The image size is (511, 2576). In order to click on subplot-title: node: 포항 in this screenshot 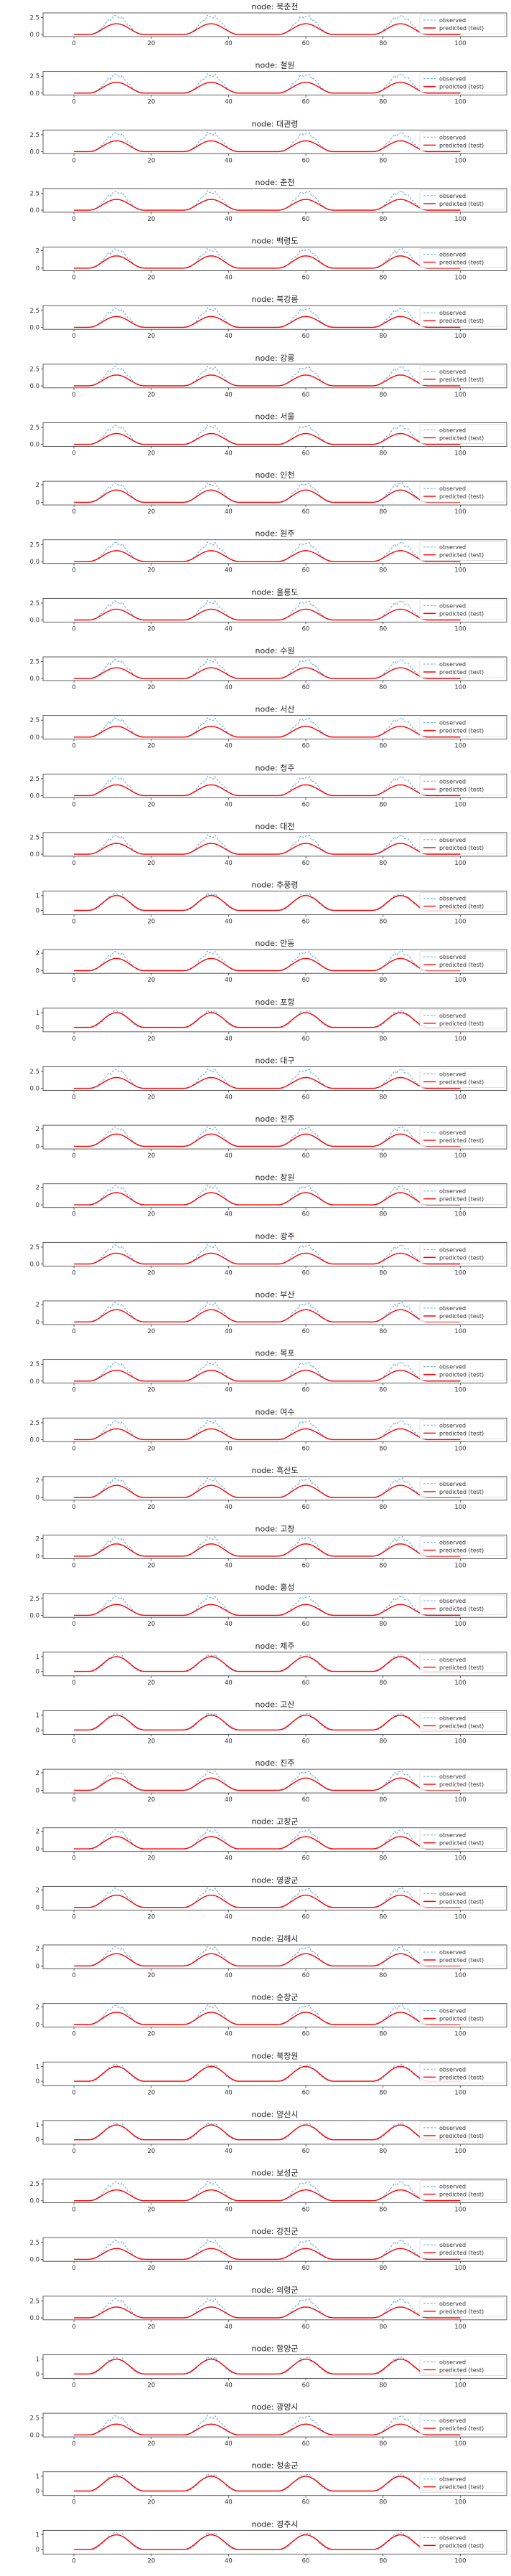, I will do `click(275, 1002)`.